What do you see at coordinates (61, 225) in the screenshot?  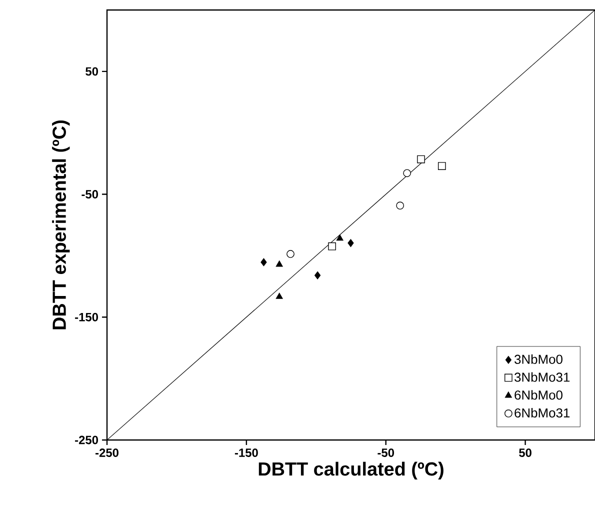 I see `y-axis-title: DBTT experimental (ºC)` at bounding box center [61, 225].